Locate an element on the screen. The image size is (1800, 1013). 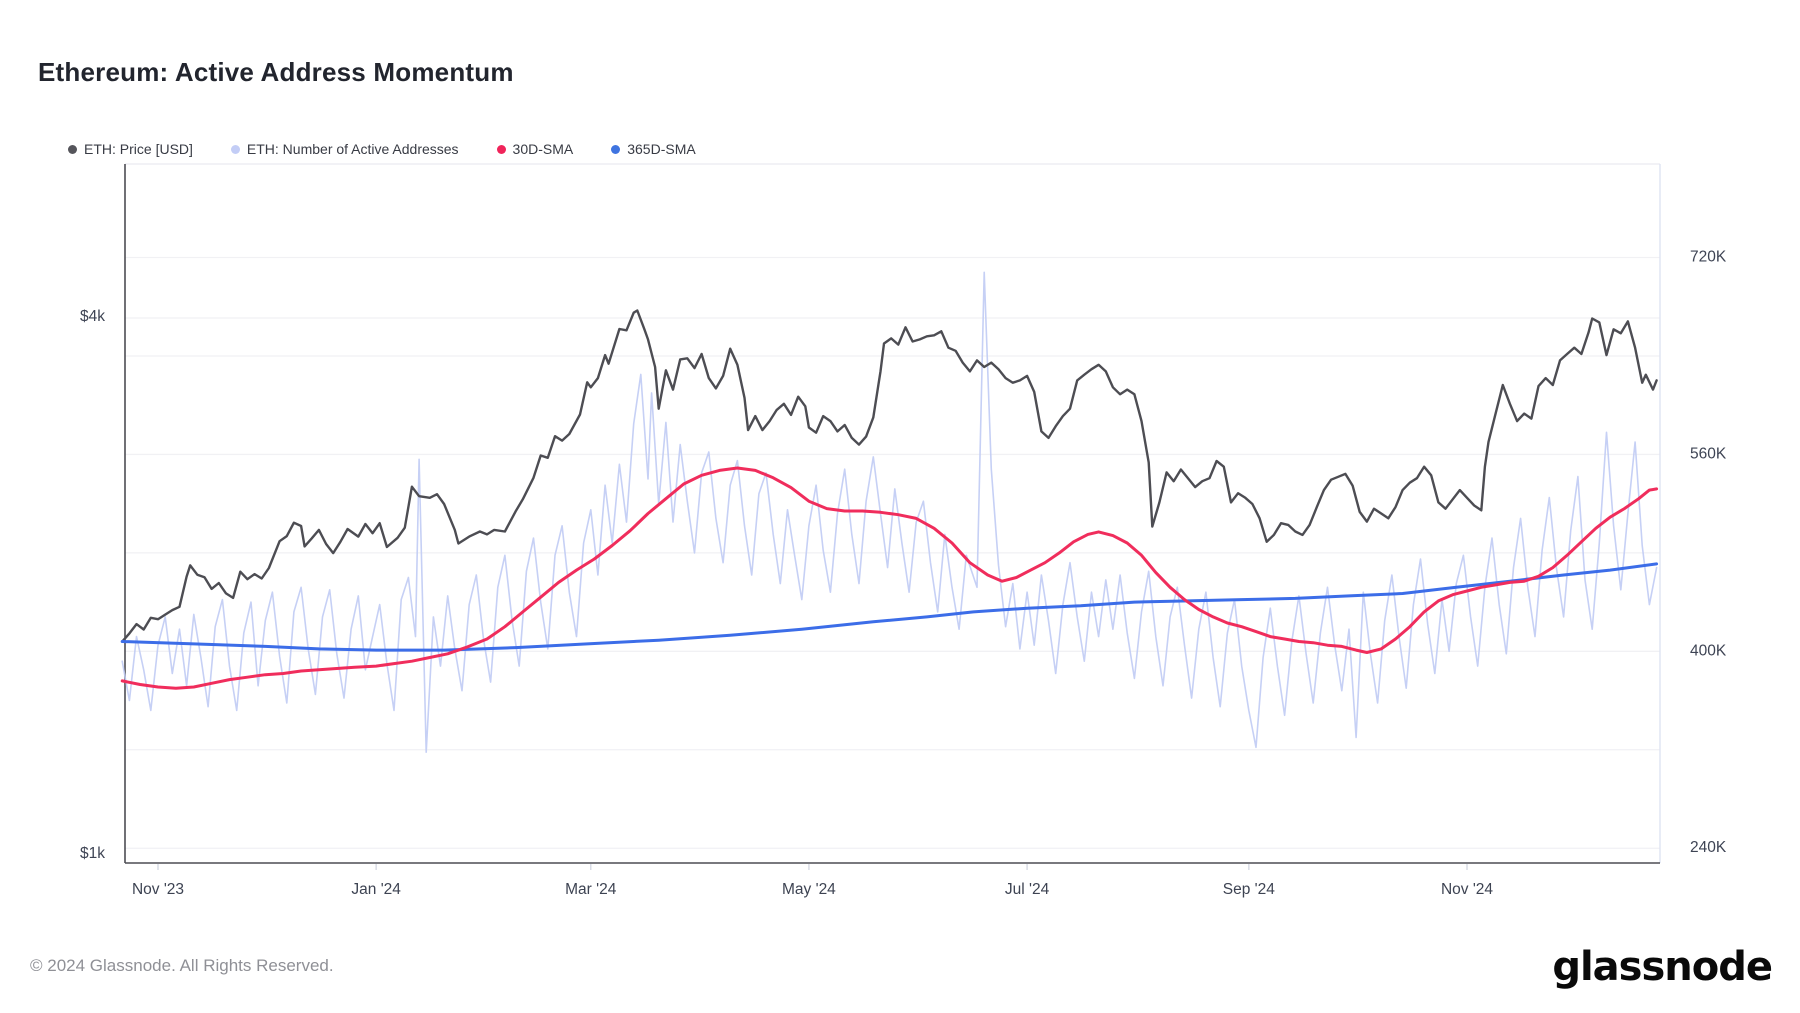
y-left-tick-label: $4k is located at coordinates (92, 316).